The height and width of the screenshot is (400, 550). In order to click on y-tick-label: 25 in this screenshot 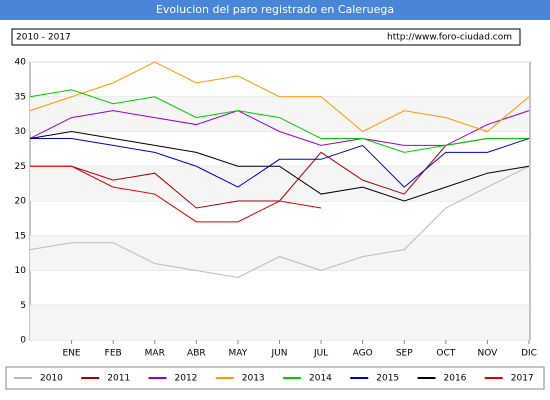, I will do `click(20, 167)`.